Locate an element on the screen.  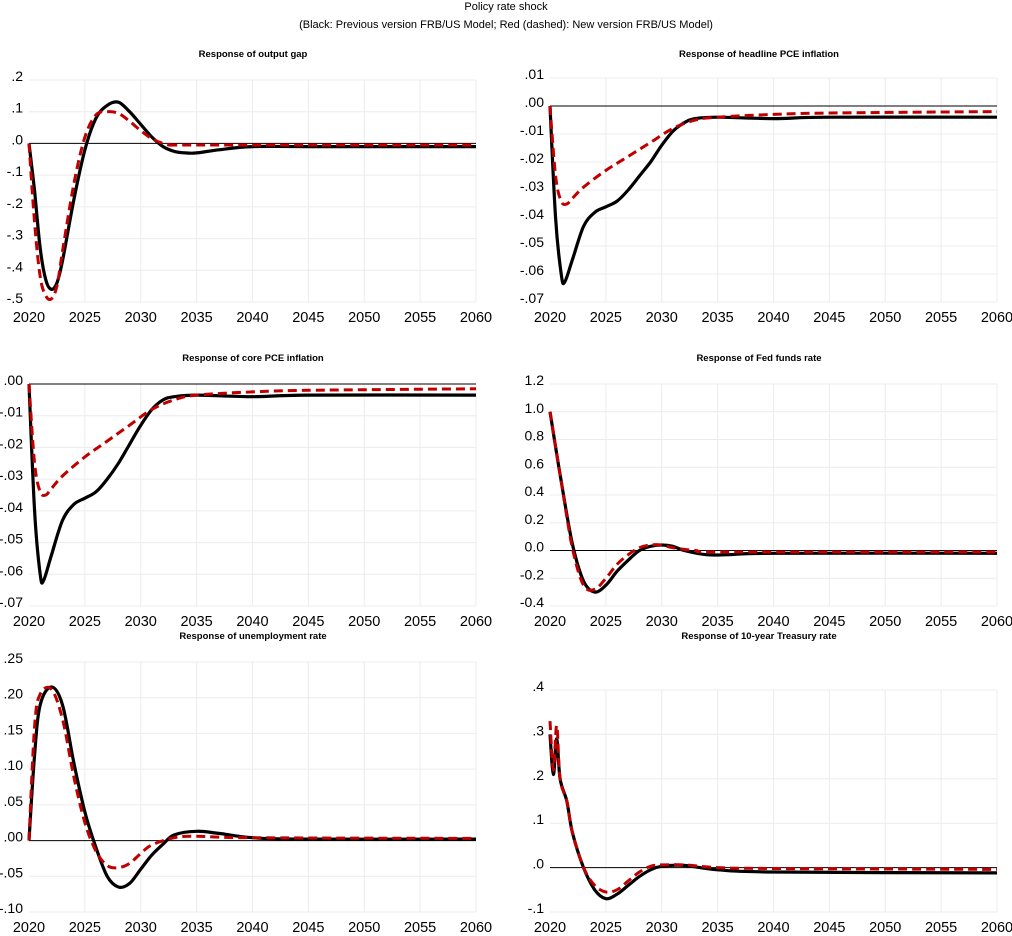
y-tick-label: .01 is located at coordinates (535, 74).